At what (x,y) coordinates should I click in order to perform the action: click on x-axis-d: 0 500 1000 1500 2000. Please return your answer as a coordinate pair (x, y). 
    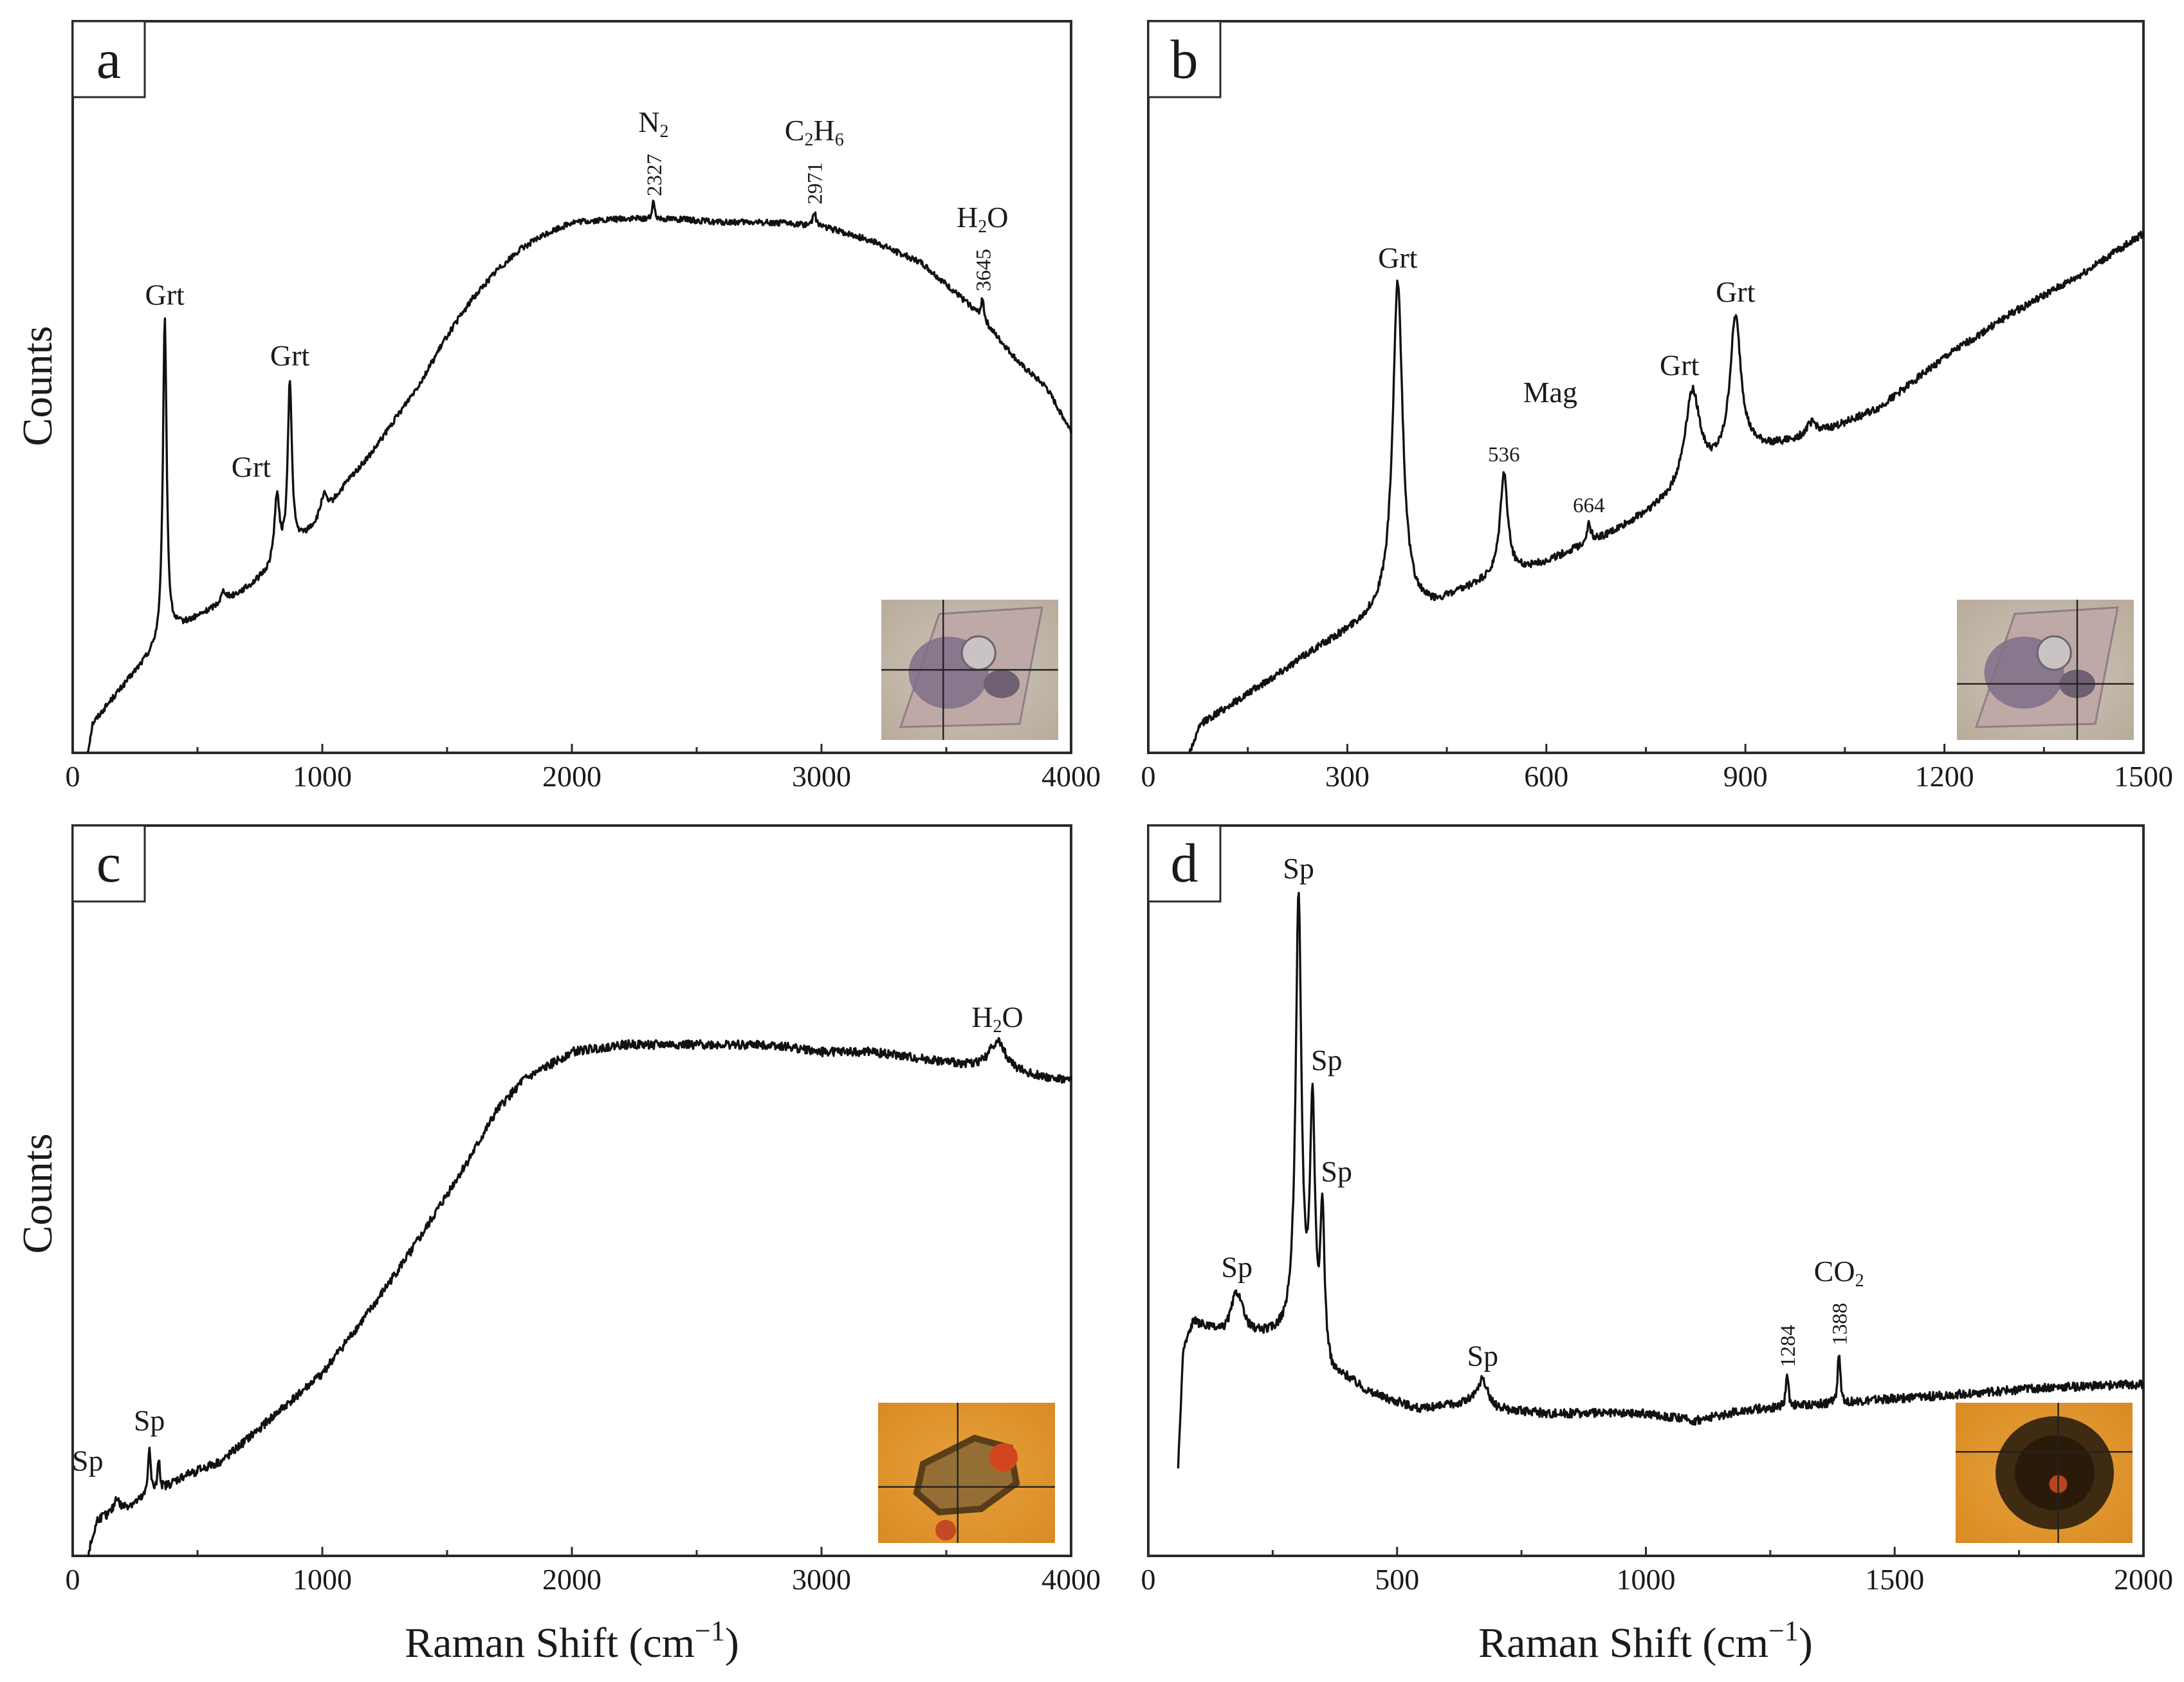
    Looking at the image, I should click on (1657, 1571).